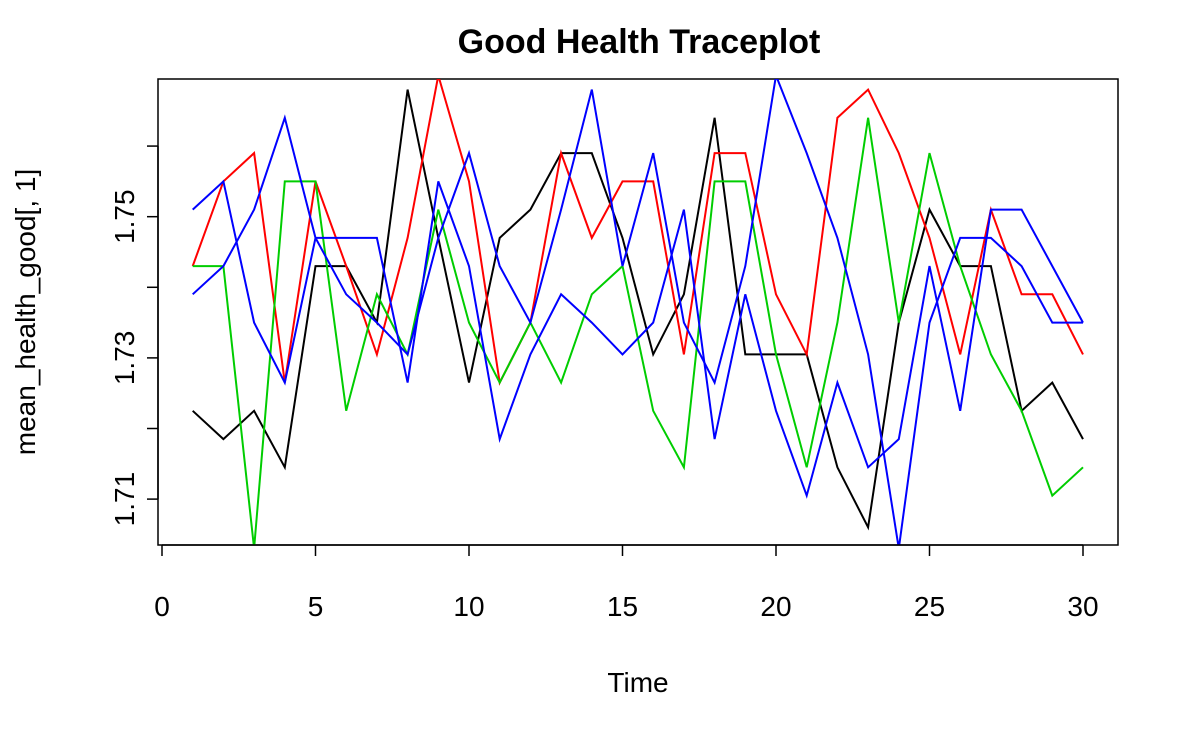 The width and height of the screenshot is (1200, 741). I want to click on y-tick-label: 1.73, so click(124, 358).